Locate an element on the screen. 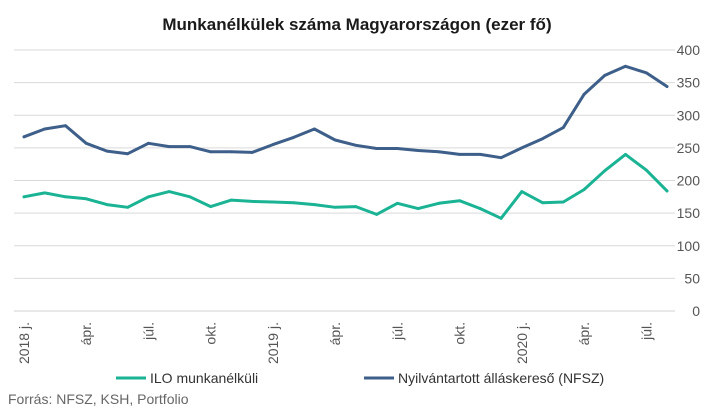  y-tick-label: 300 is located at coordinates (689, 115).